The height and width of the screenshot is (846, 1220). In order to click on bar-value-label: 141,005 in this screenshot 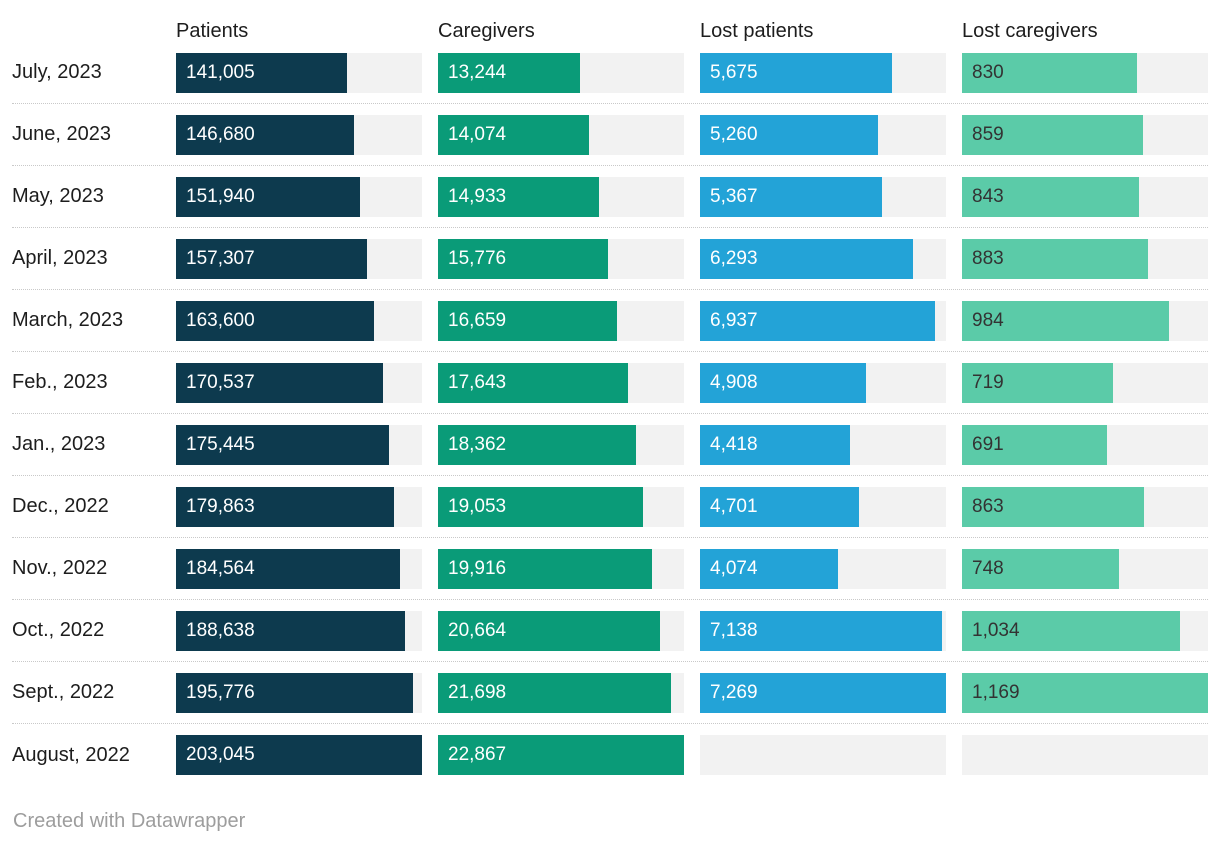, I will do `click(220, 72)`.